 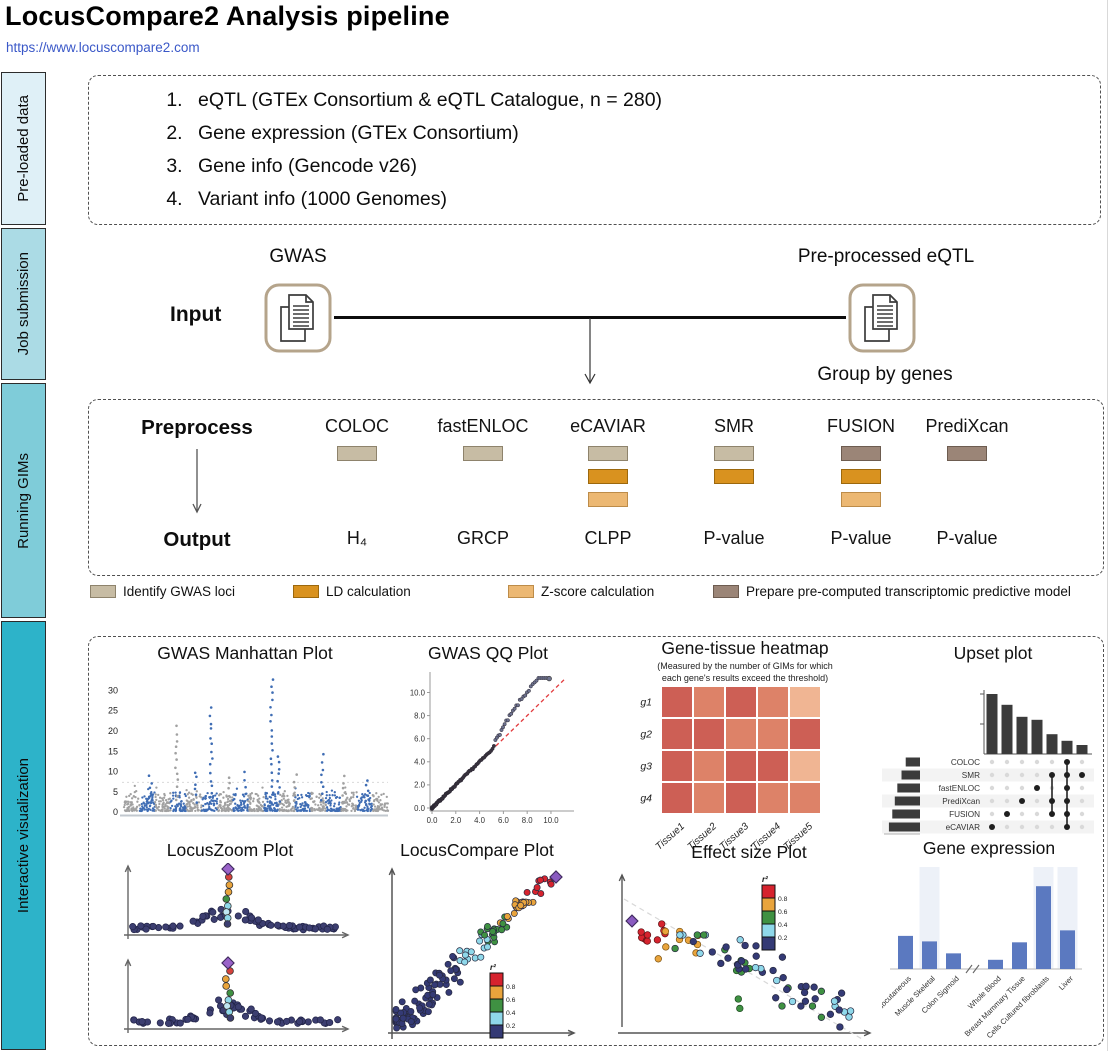 I want to click on sidebar-label: Job submission, so click(x=23, y=304).